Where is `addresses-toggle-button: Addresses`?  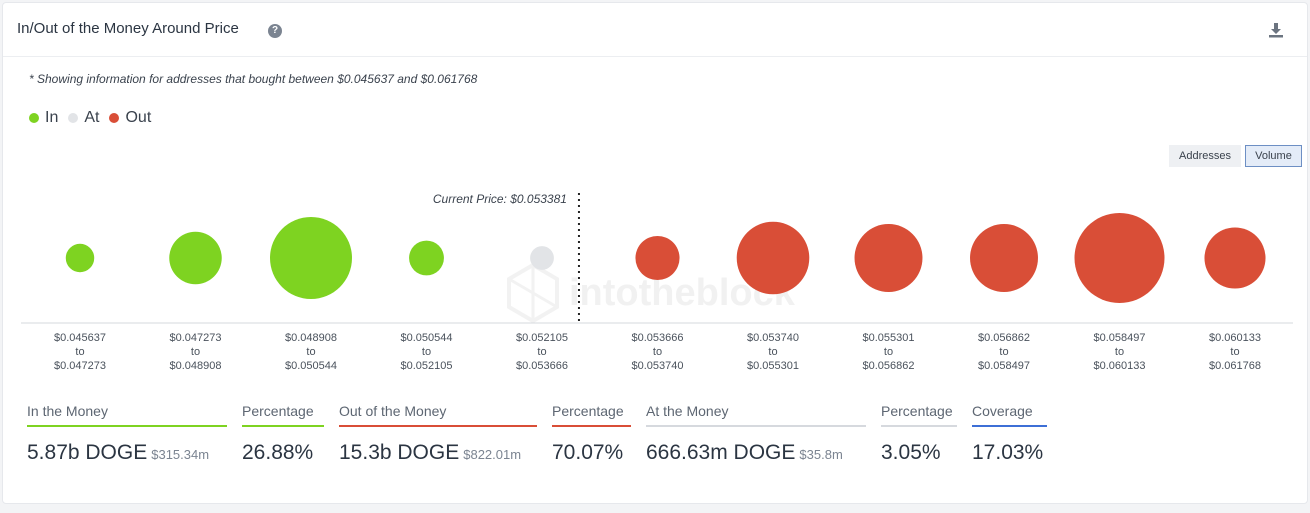 addresses-toggle-button: Addresses is located at coordinates (1205, 156).